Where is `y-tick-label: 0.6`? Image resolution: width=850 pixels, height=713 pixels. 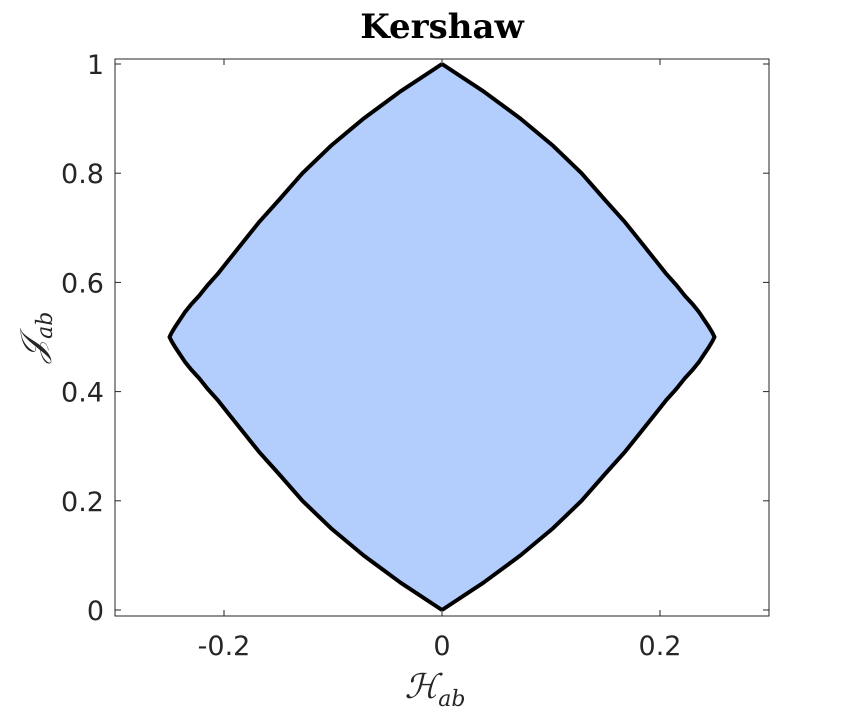 y-tick-label: 0.6 is located at coordinates (82, 283).